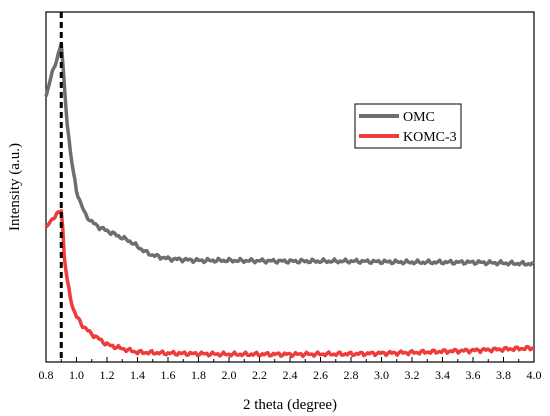  I want to click on x-tick-label: 3.2, so click(412, 375).